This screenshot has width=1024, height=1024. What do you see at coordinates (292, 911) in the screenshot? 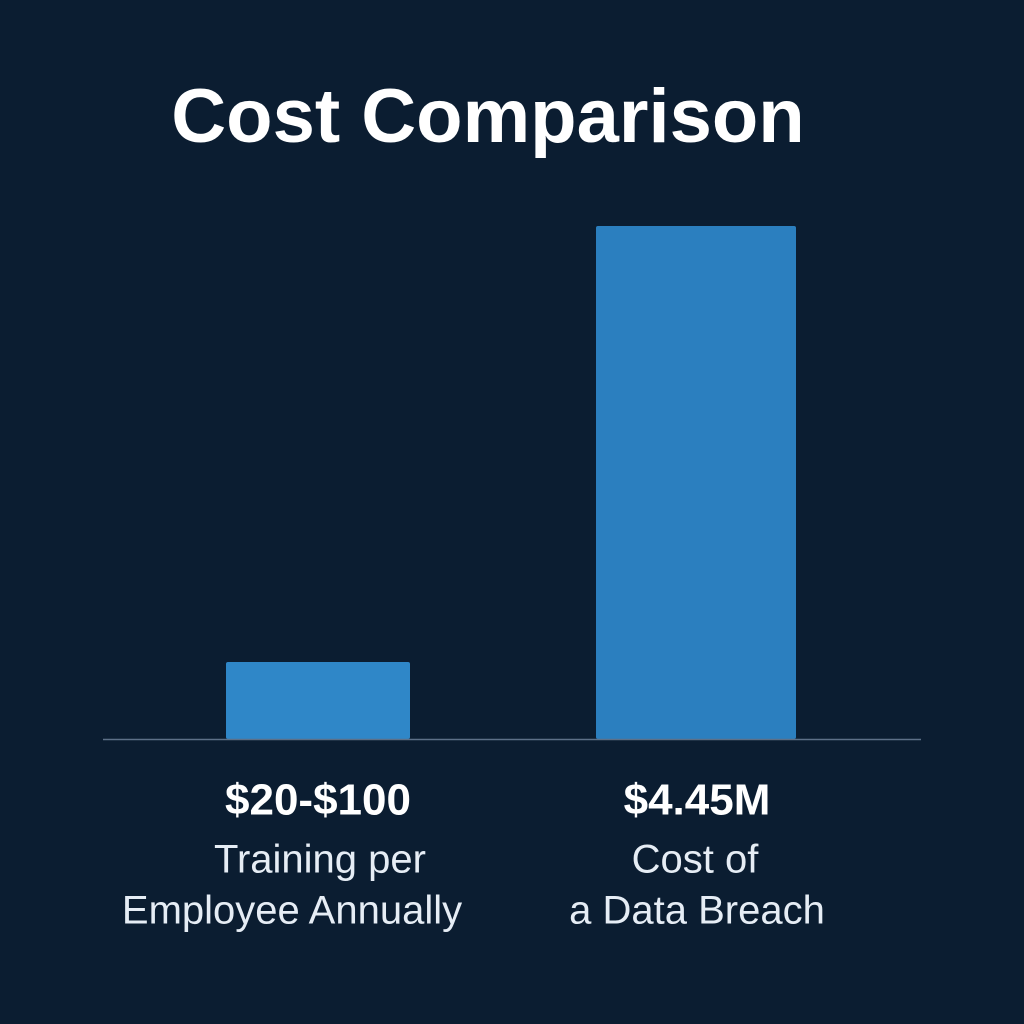
I see `caption: Employee Annually` at bounding box center [292, 911].